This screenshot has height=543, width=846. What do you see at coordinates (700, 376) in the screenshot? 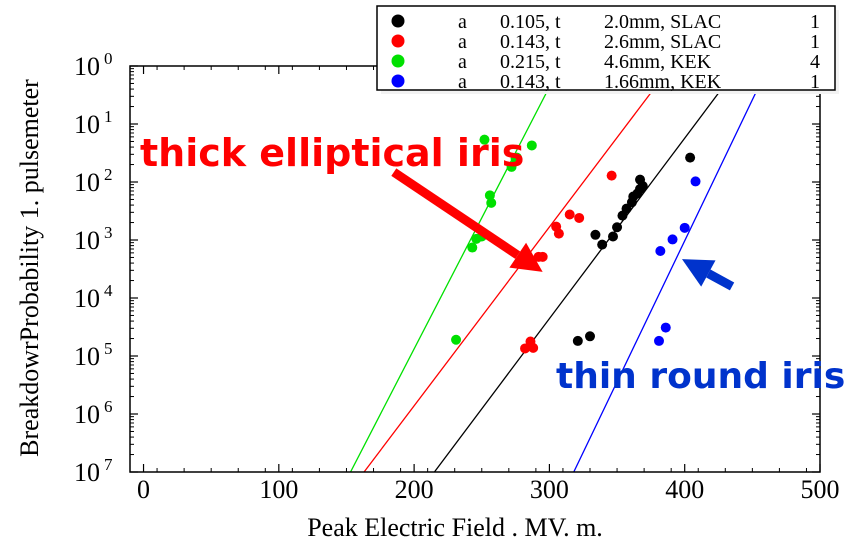
I see `annotation-label: thin round iris` at bounding box center [700, 376].